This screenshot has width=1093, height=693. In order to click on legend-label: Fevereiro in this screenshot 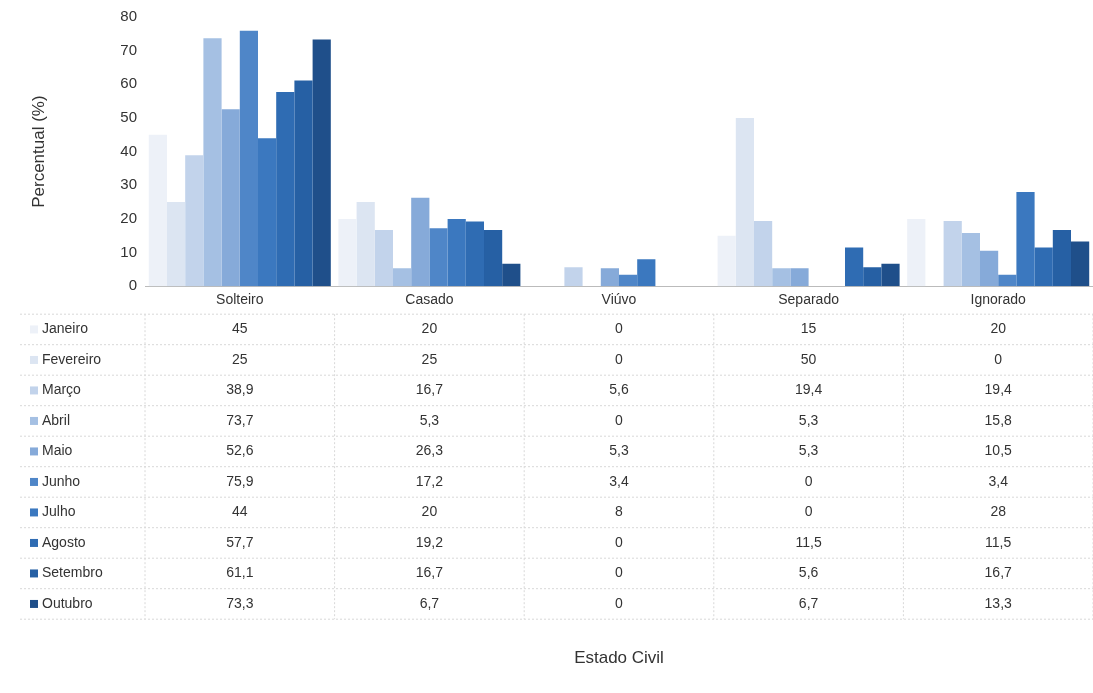, I will do `click(72, 358)`.